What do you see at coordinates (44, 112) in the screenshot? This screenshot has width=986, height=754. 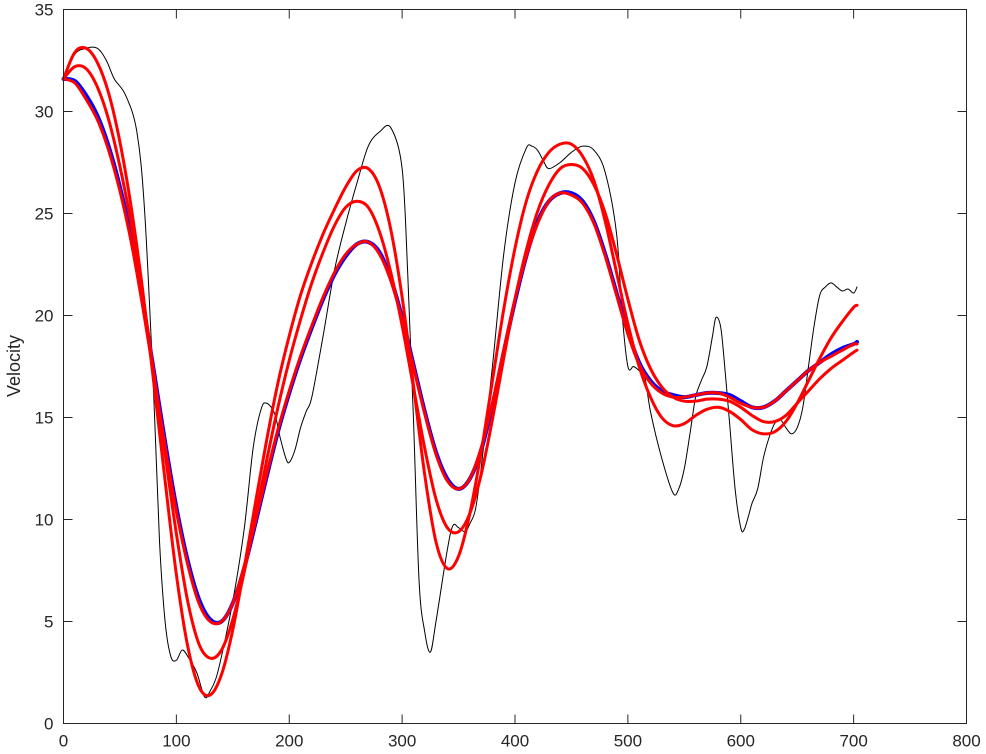 I see `y-tick-label: 30` at bounding box center [44, 112].